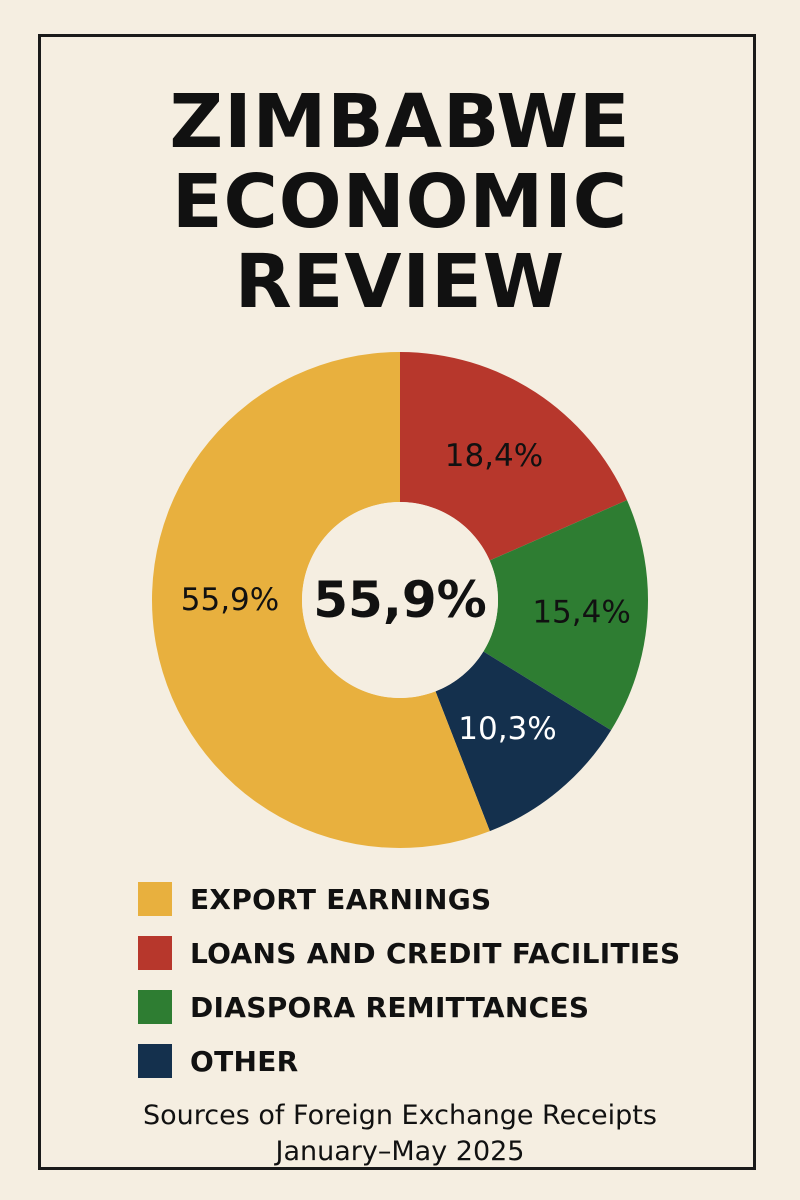 The image size is (800, 1200). What do you see at coordinates (435, 953) in the screenshot?
I see `legend-label: LOANS AND CREDIT FACILITIES` at bounding box center [435, 953].